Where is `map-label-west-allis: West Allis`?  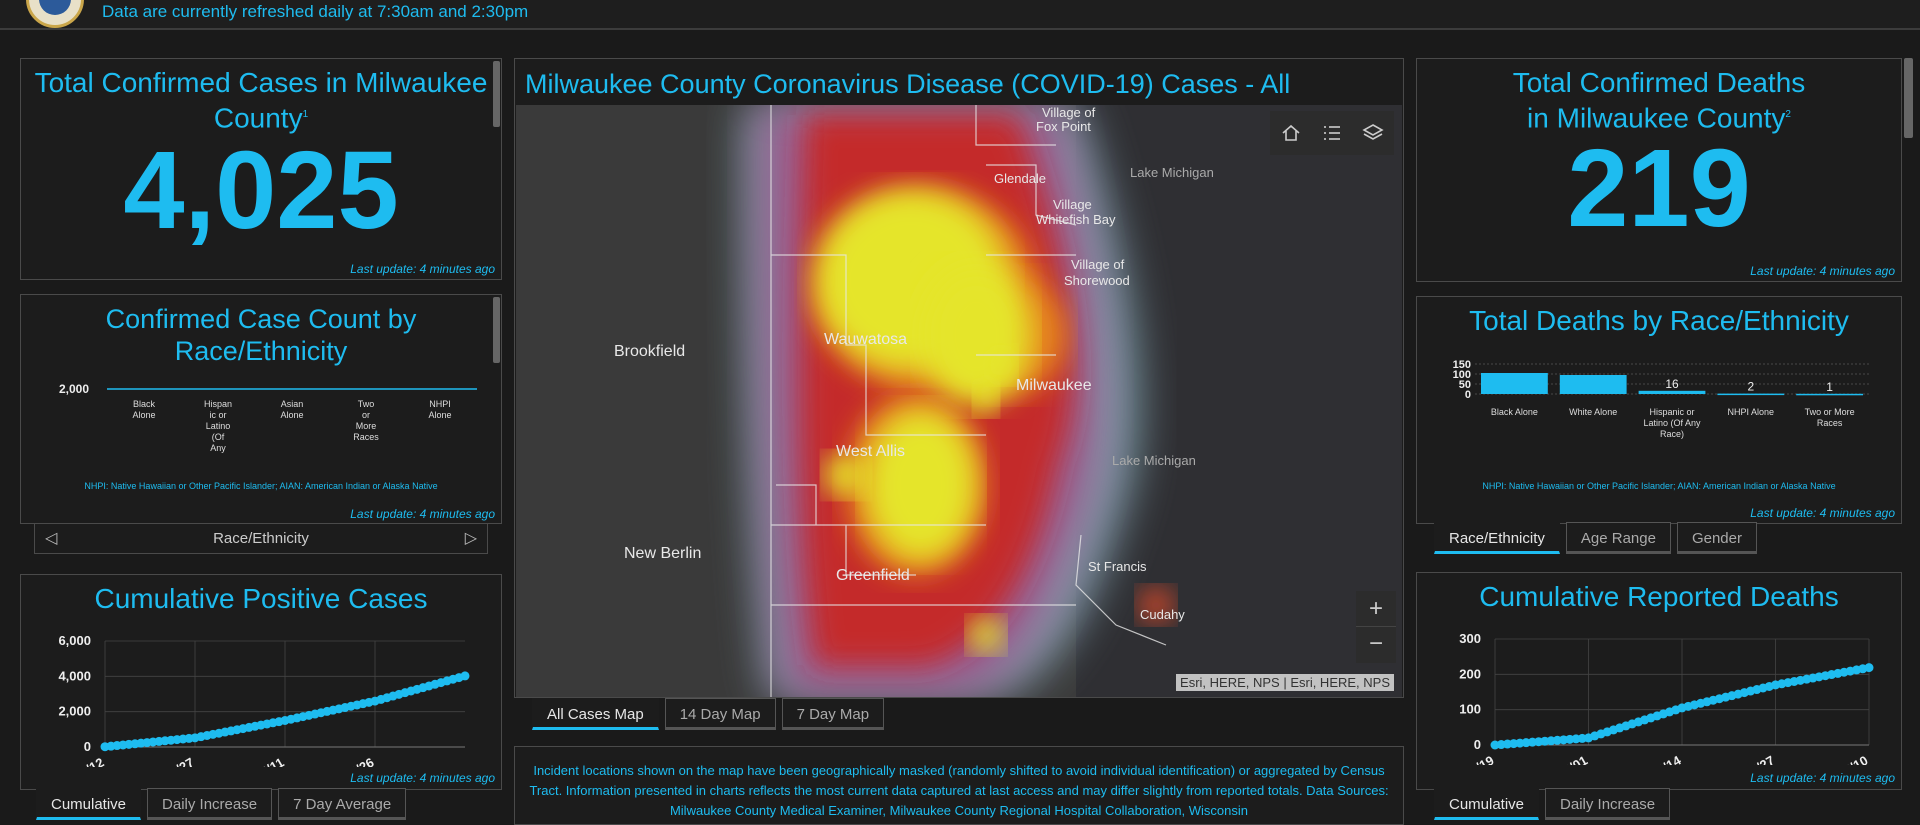
map-label-west-allis: West Allis is located at coordinates (871, 451).